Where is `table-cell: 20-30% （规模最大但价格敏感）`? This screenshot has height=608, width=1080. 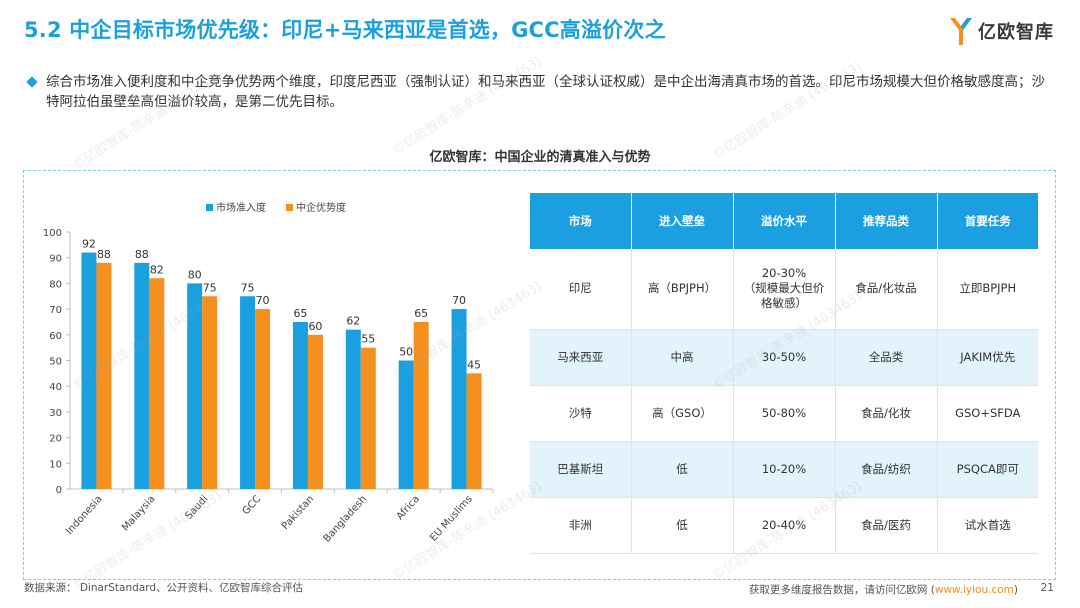
table-cell: 20-30% （规模最大但价格敏感） is located at coordinates (784, 289).